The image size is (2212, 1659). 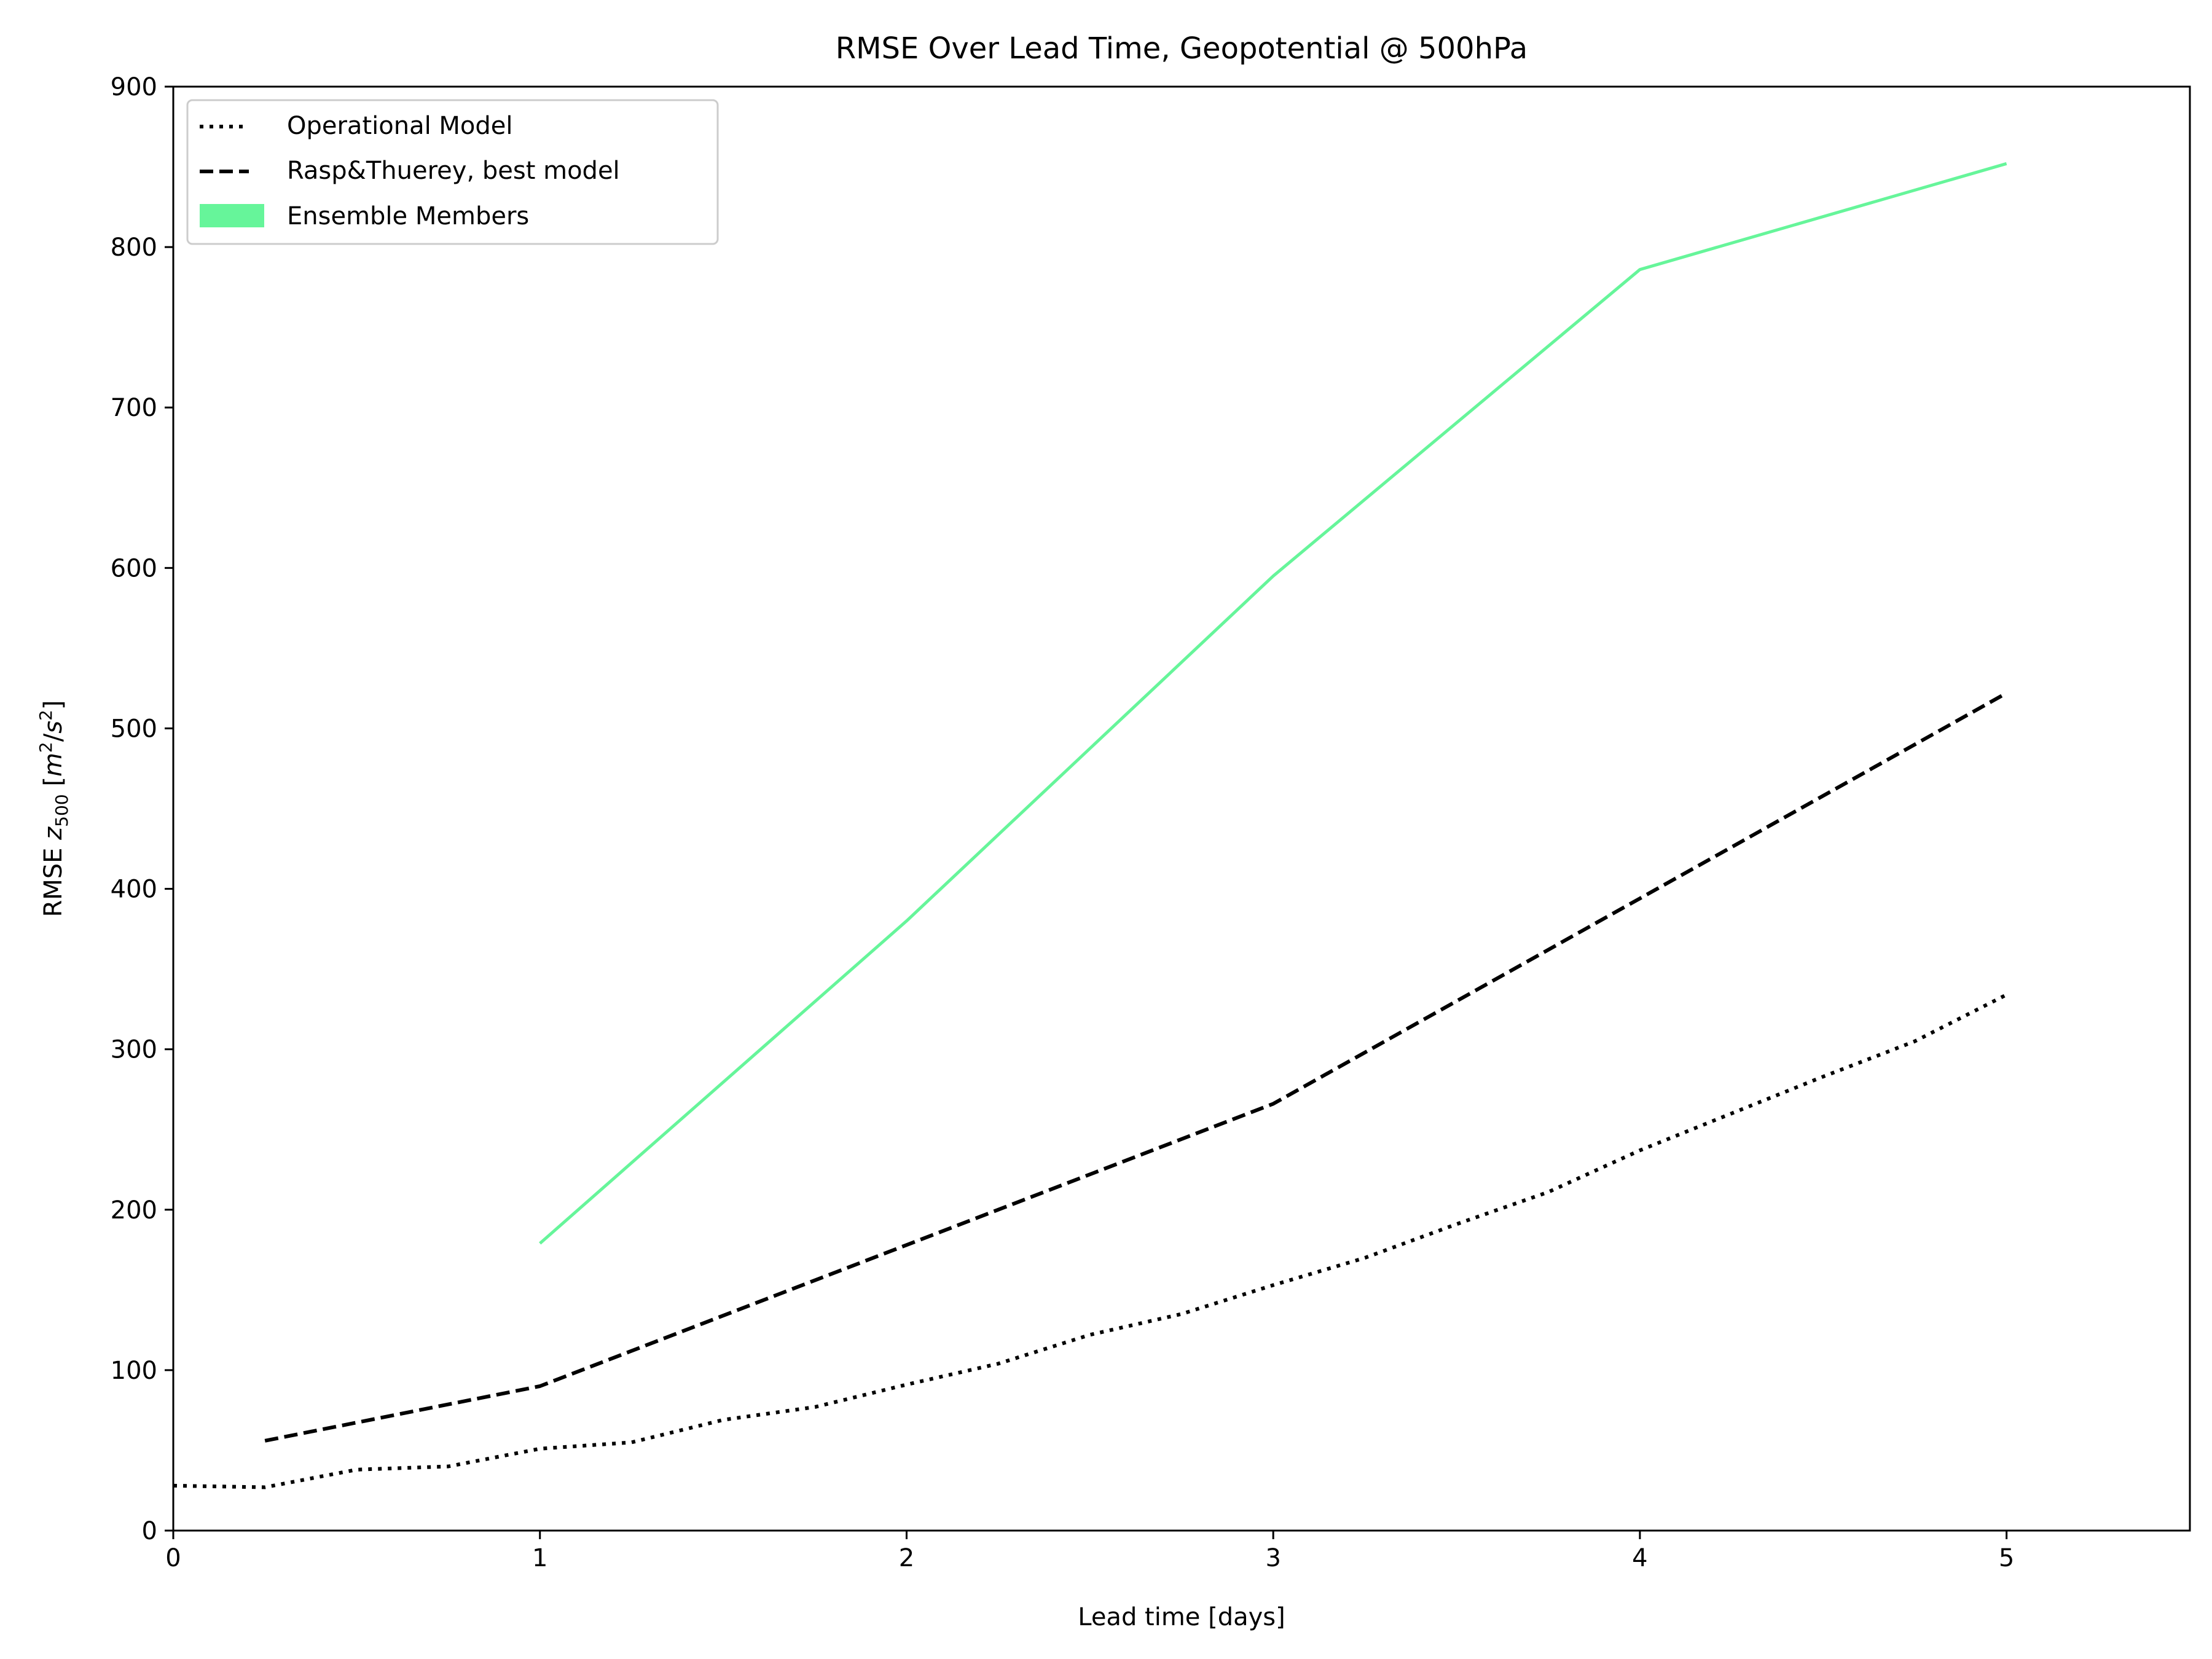 I want to click on x-tick-label: 4, so click(x=1639, y=1558).